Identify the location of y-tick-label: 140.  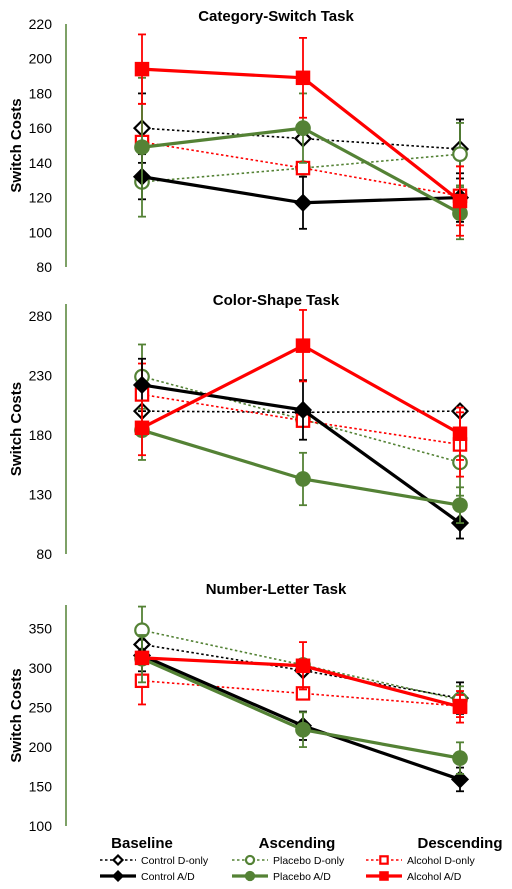
(41, 163).